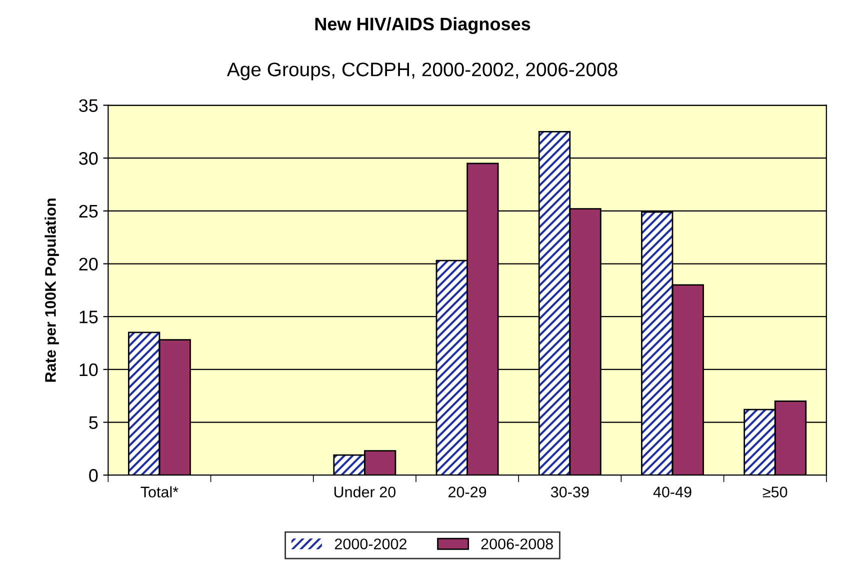  I want to click on y-tick-label: 35, so click(88, 105).